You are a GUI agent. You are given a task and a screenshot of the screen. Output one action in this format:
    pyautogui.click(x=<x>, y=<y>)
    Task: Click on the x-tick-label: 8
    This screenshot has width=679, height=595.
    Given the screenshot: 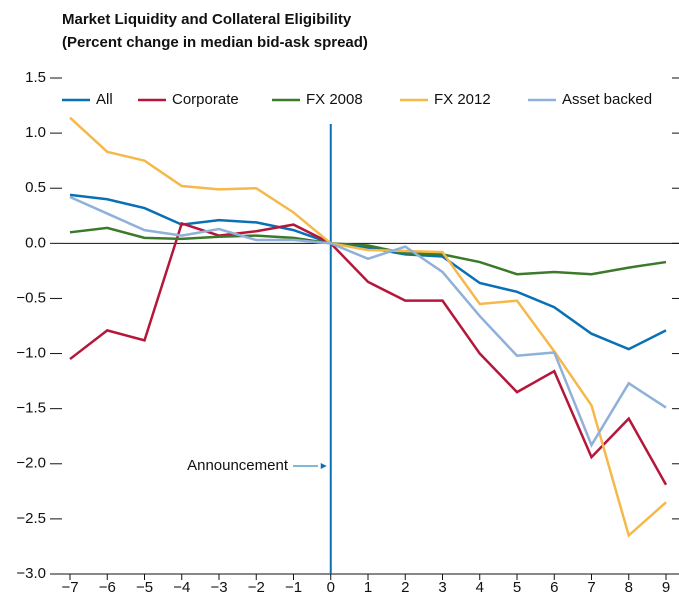 What is the action you would take?
    pyautogui.click(x=629, y=587)
    